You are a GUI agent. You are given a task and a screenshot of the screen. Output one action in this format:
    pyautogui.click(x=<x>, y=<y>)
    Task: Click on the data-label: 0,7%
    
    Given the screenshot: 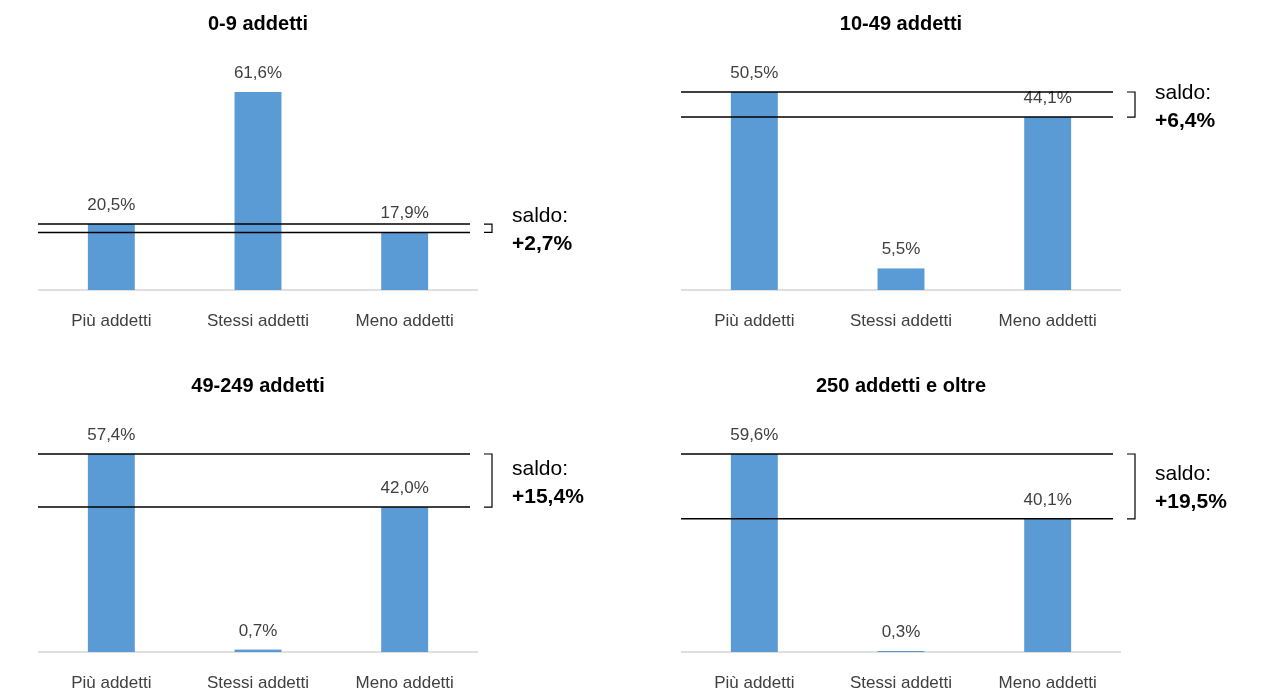 What is the action you would take?
    pyautogui.click(x=258, y=630)
    